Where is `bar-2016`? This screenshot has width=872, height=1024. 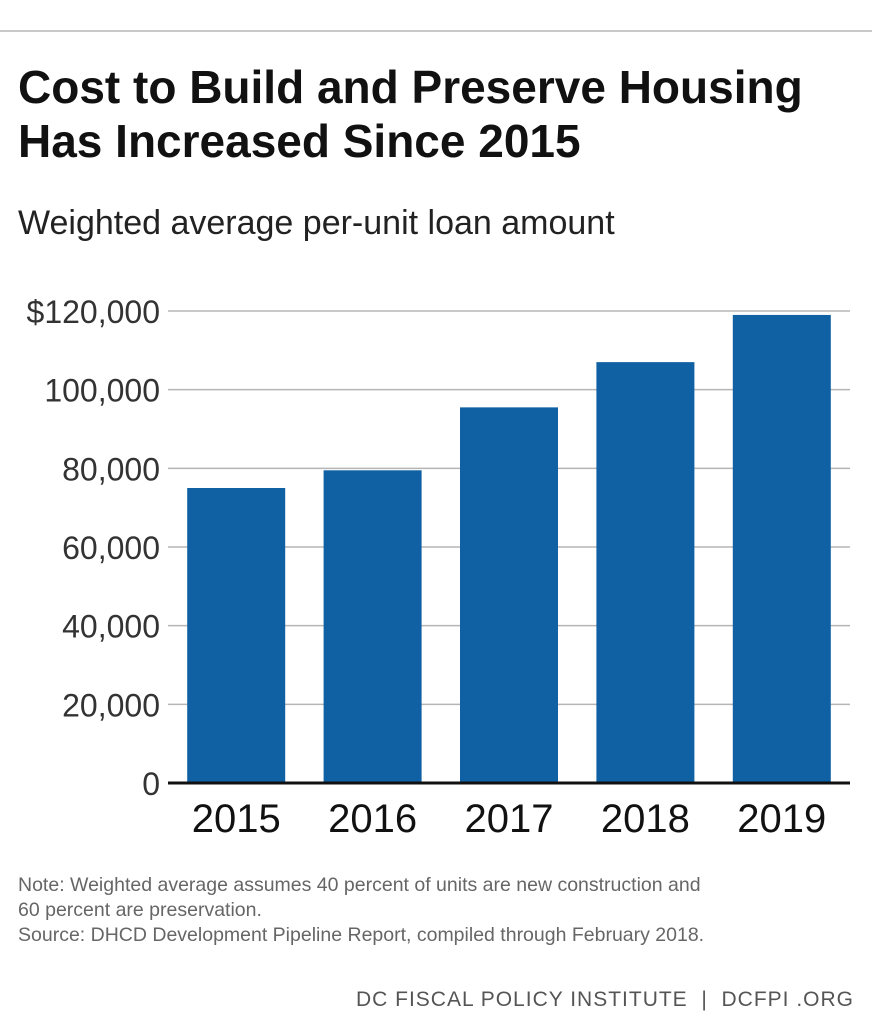 bar-2016 is located at coordinates (372, 626).